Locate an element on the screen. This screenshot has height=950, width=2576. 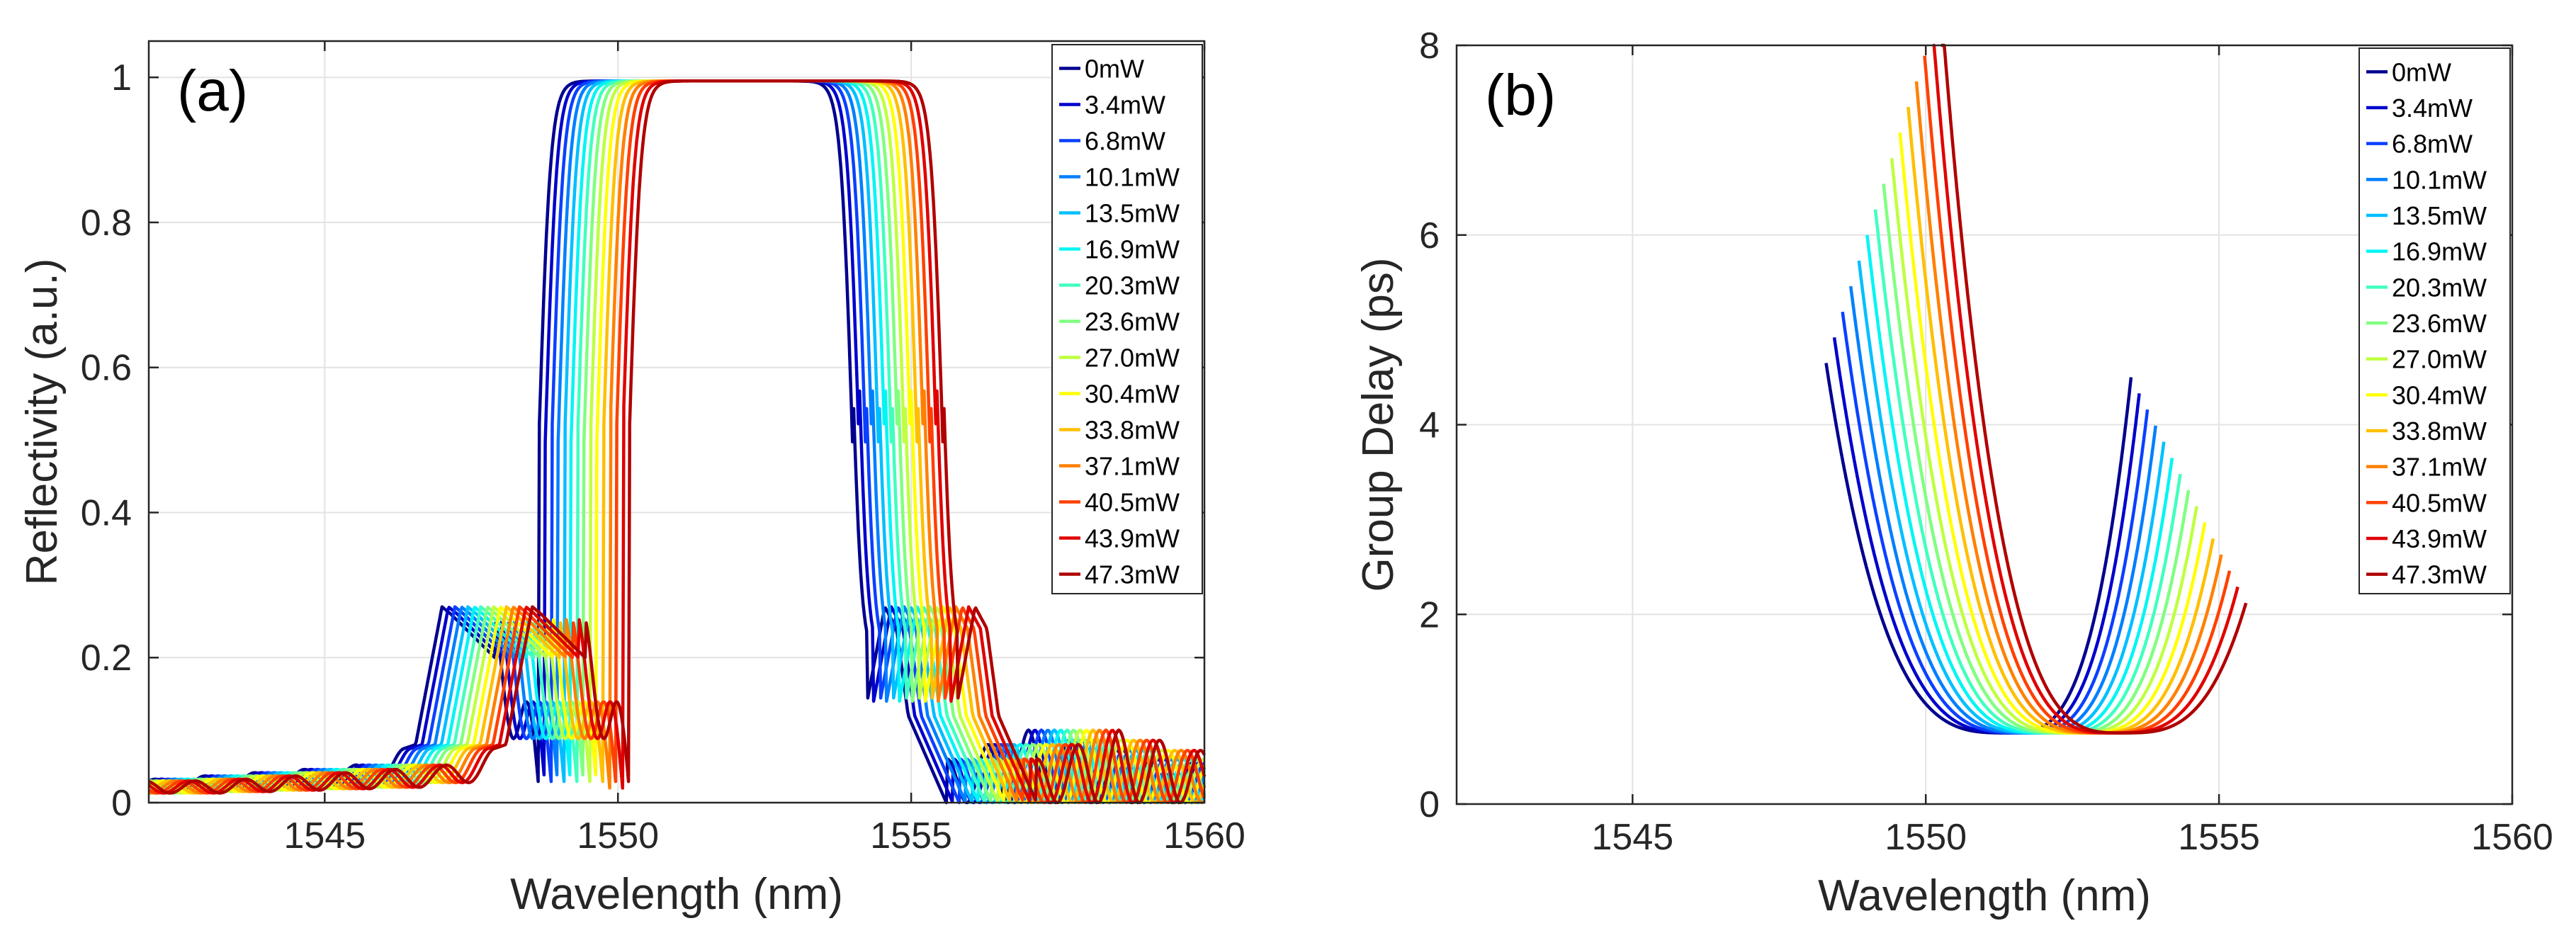
series-line-13.5mW is located at coordinates (2011, 497).